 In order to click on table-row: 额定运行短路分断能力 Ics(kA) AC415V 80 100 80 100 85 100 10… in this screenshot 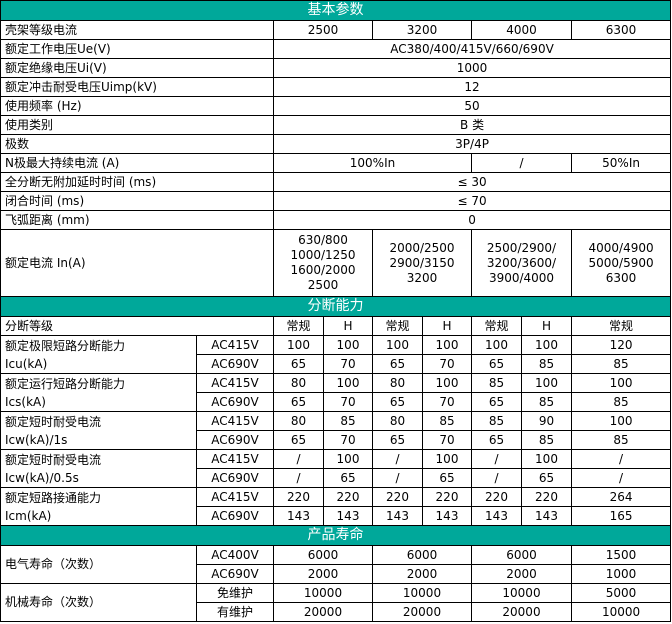, I will do `click(336, 392)`.